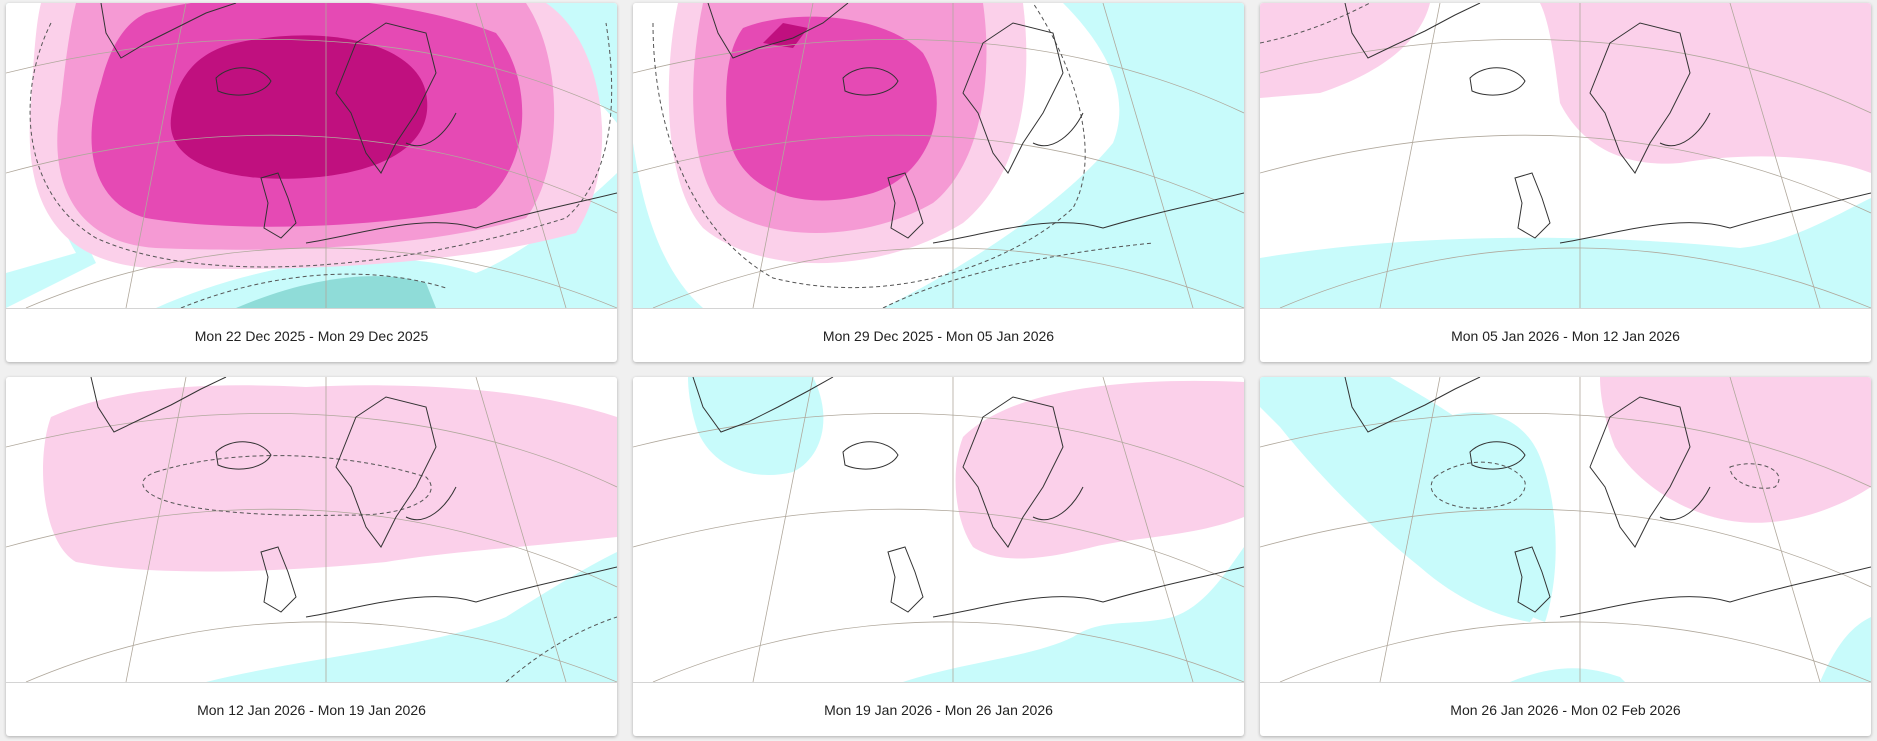 The height and width of the screenshot is (741, 1877). Describe the element at coordinates (311, 335) in the screenshot. I see `date-range-label: Mon 22 Dec 2025 - Mon 29 Dec 2025` at that location.